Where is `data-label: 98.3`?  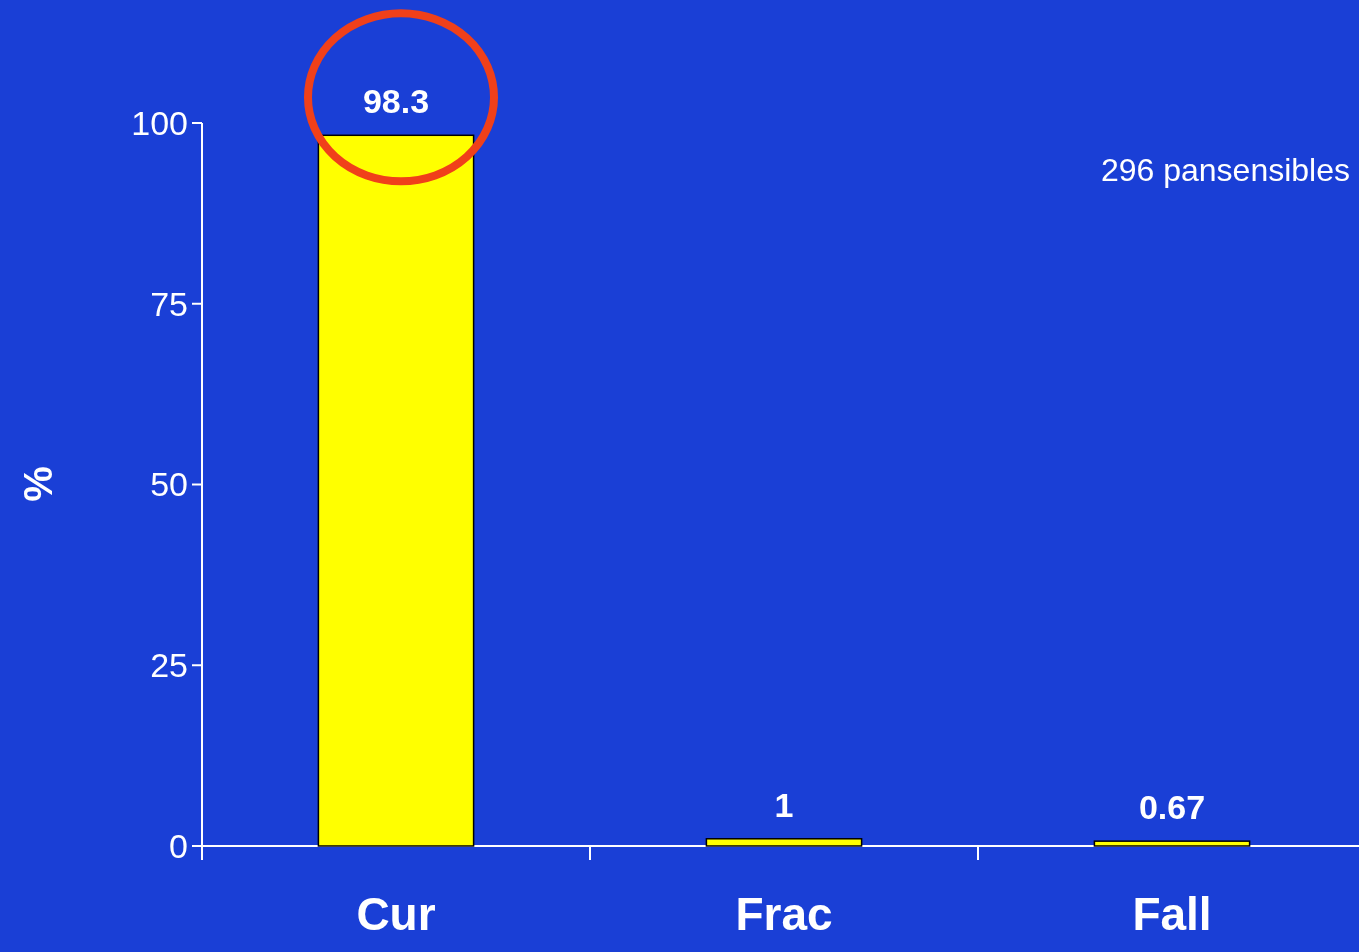 data-label: 98.3 is located at coordinates (396, 101).